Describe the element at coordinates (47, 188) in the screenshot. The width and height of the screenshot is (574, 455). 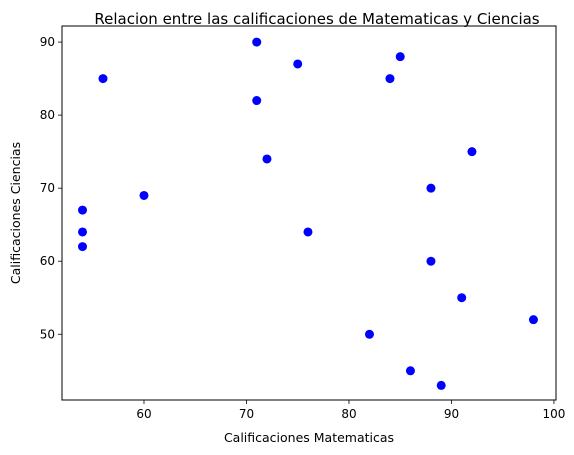
I see `y-tick-label: 70` at that location.